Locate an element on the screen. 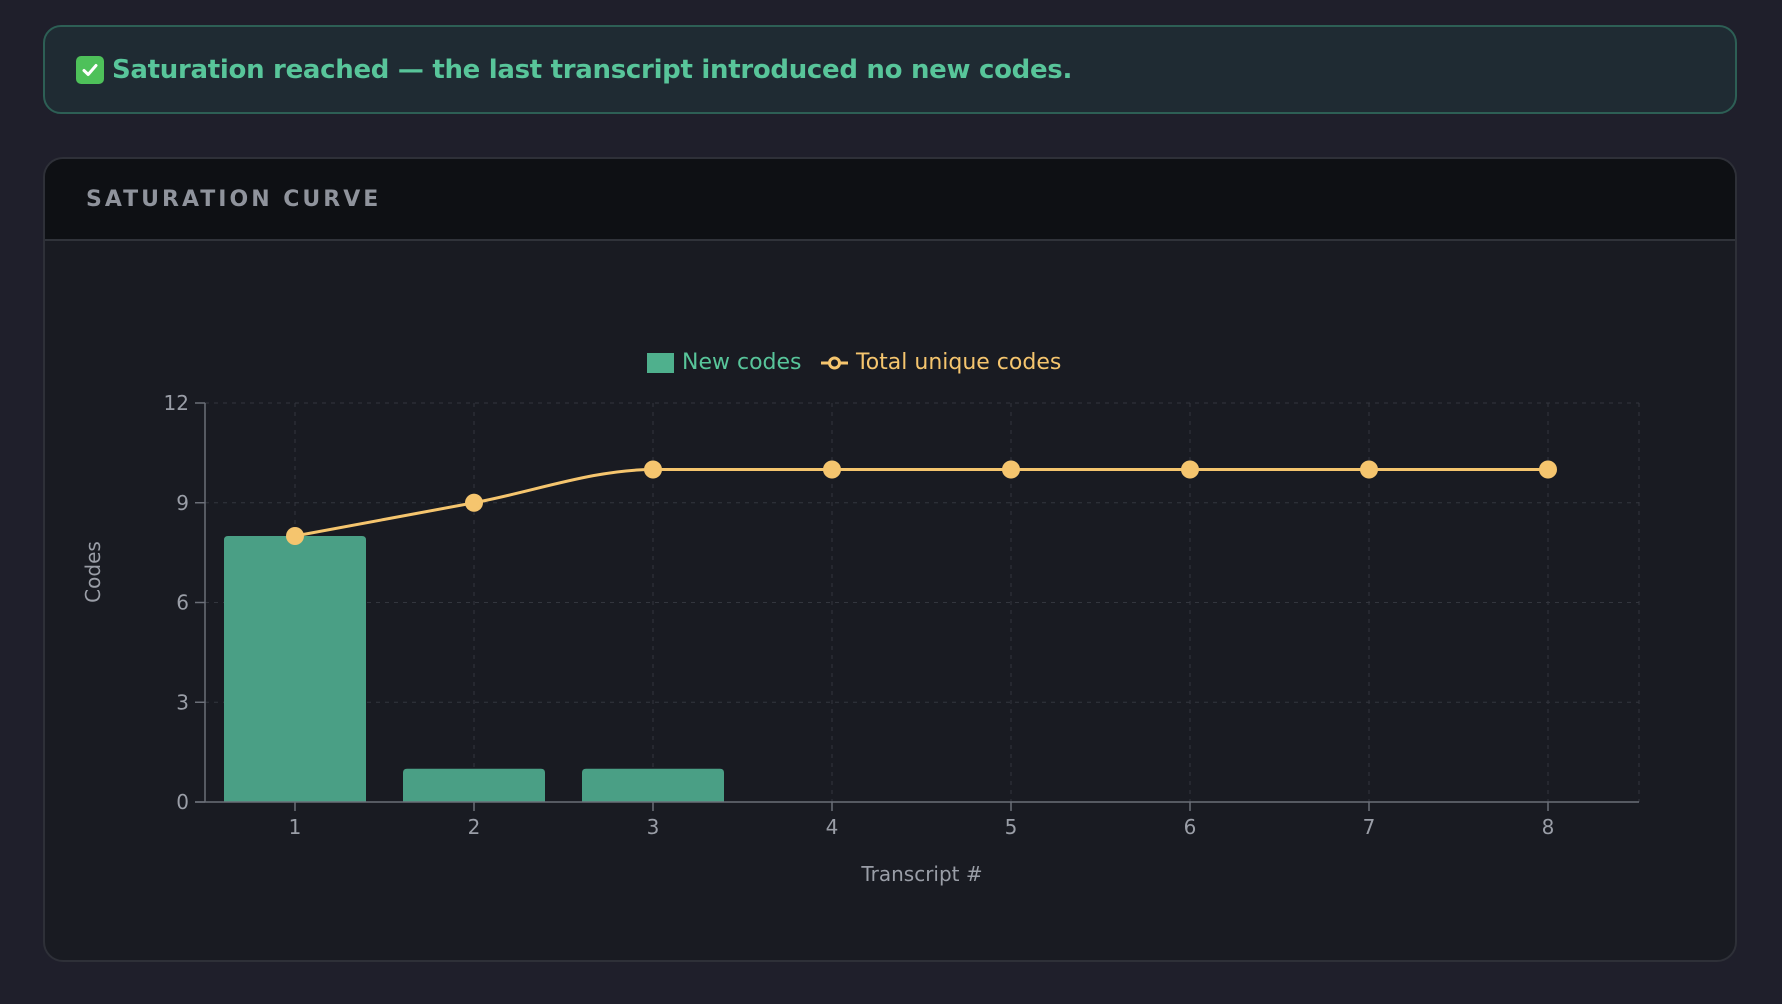 The height and width of the screenshot is (1004, 1782). y-tick-label: 6 is located at coordinates (182, 603).